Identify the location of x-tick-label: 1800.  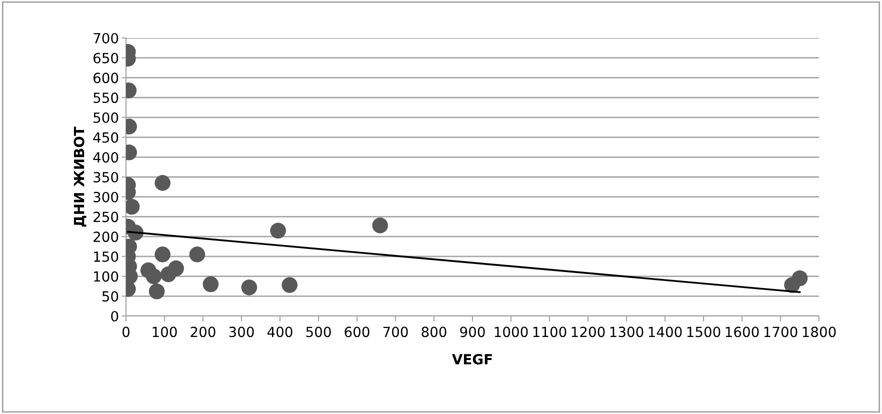
(819, 332).